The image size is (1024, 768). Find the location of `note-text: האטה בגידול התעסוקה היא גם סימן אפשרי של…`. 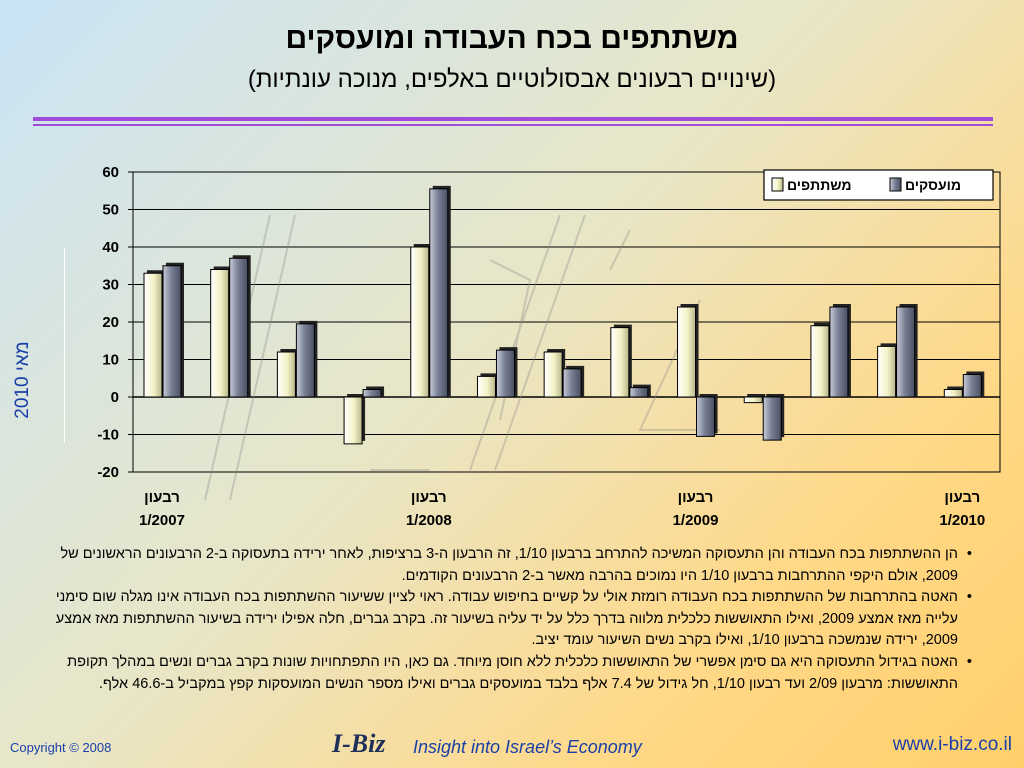

note-text: האטה בגידול התעסוקה היא גם סימן אפשרי של… is located at coordinates (512, 672).